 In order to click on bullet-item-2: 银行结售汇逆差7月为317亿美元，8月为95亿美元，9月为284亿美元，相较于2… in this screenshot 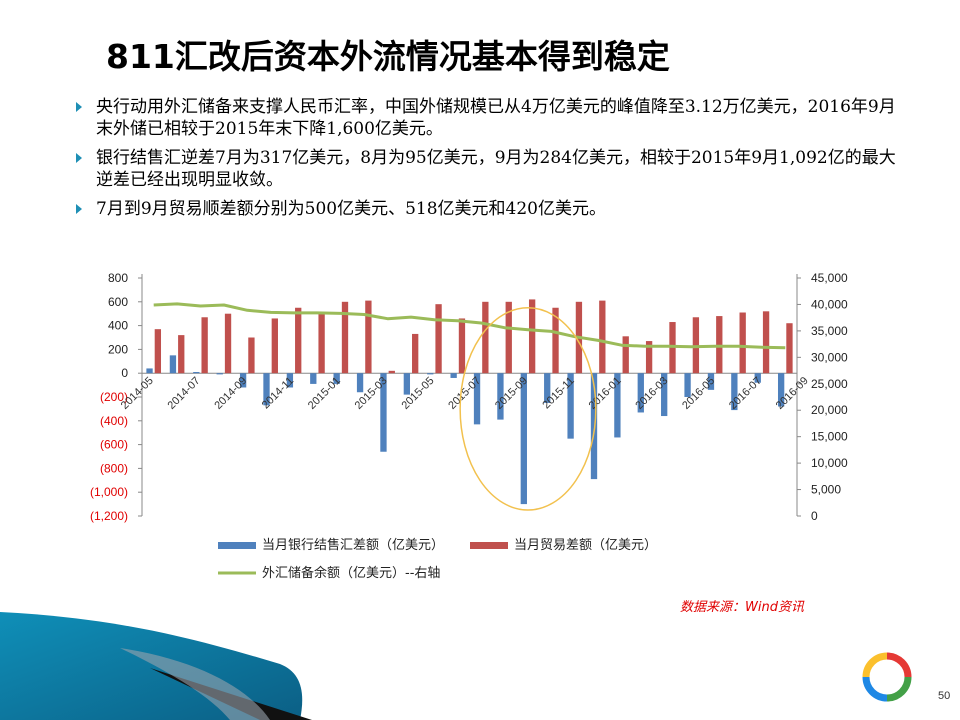, I will do `click(492, 169)`.